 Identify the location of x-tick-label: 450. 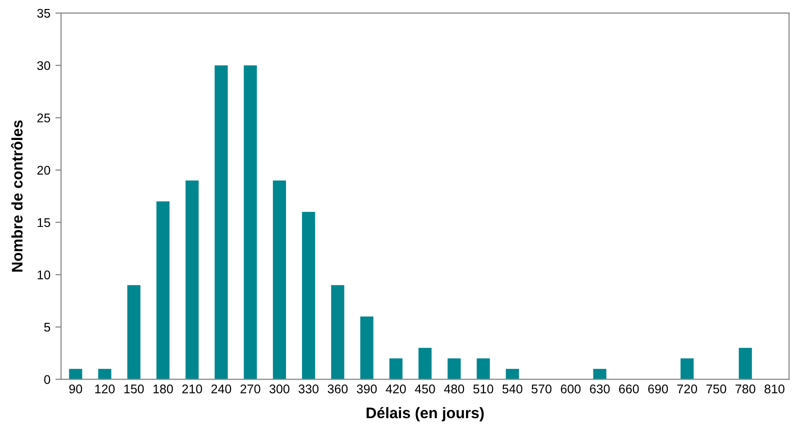
(424, 389).